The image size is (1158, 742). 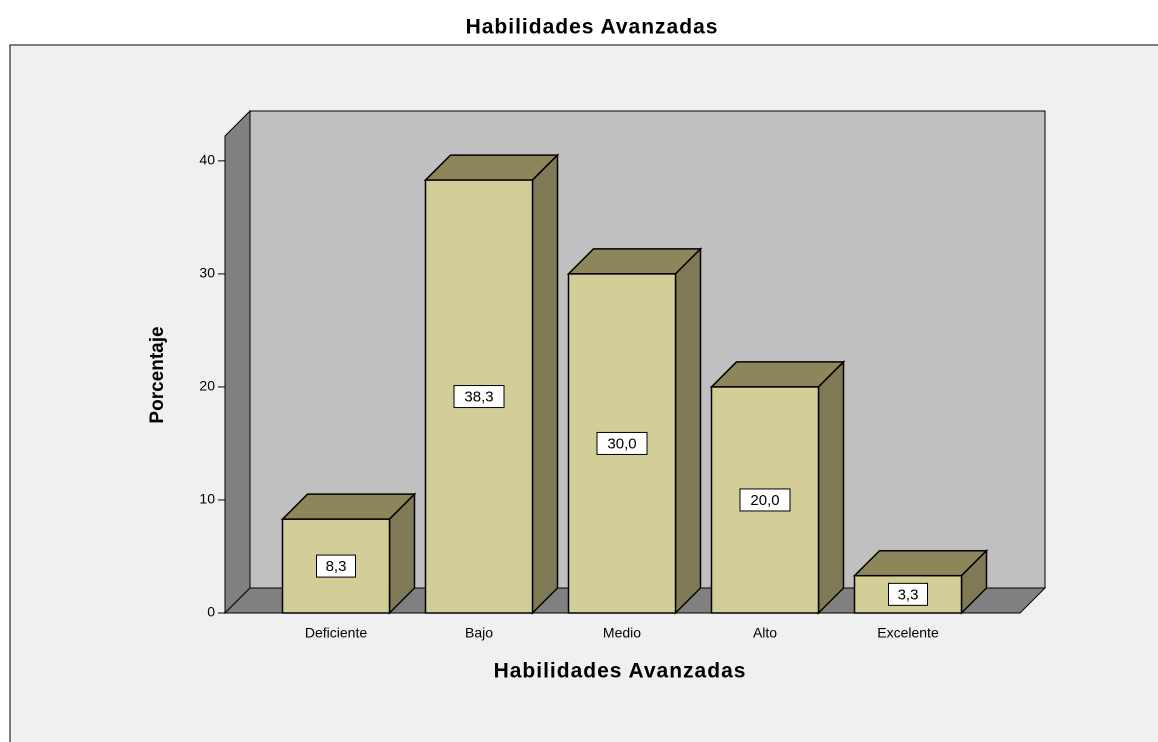 I want to click on value-label: 20,0, so click(x=764, y=500).